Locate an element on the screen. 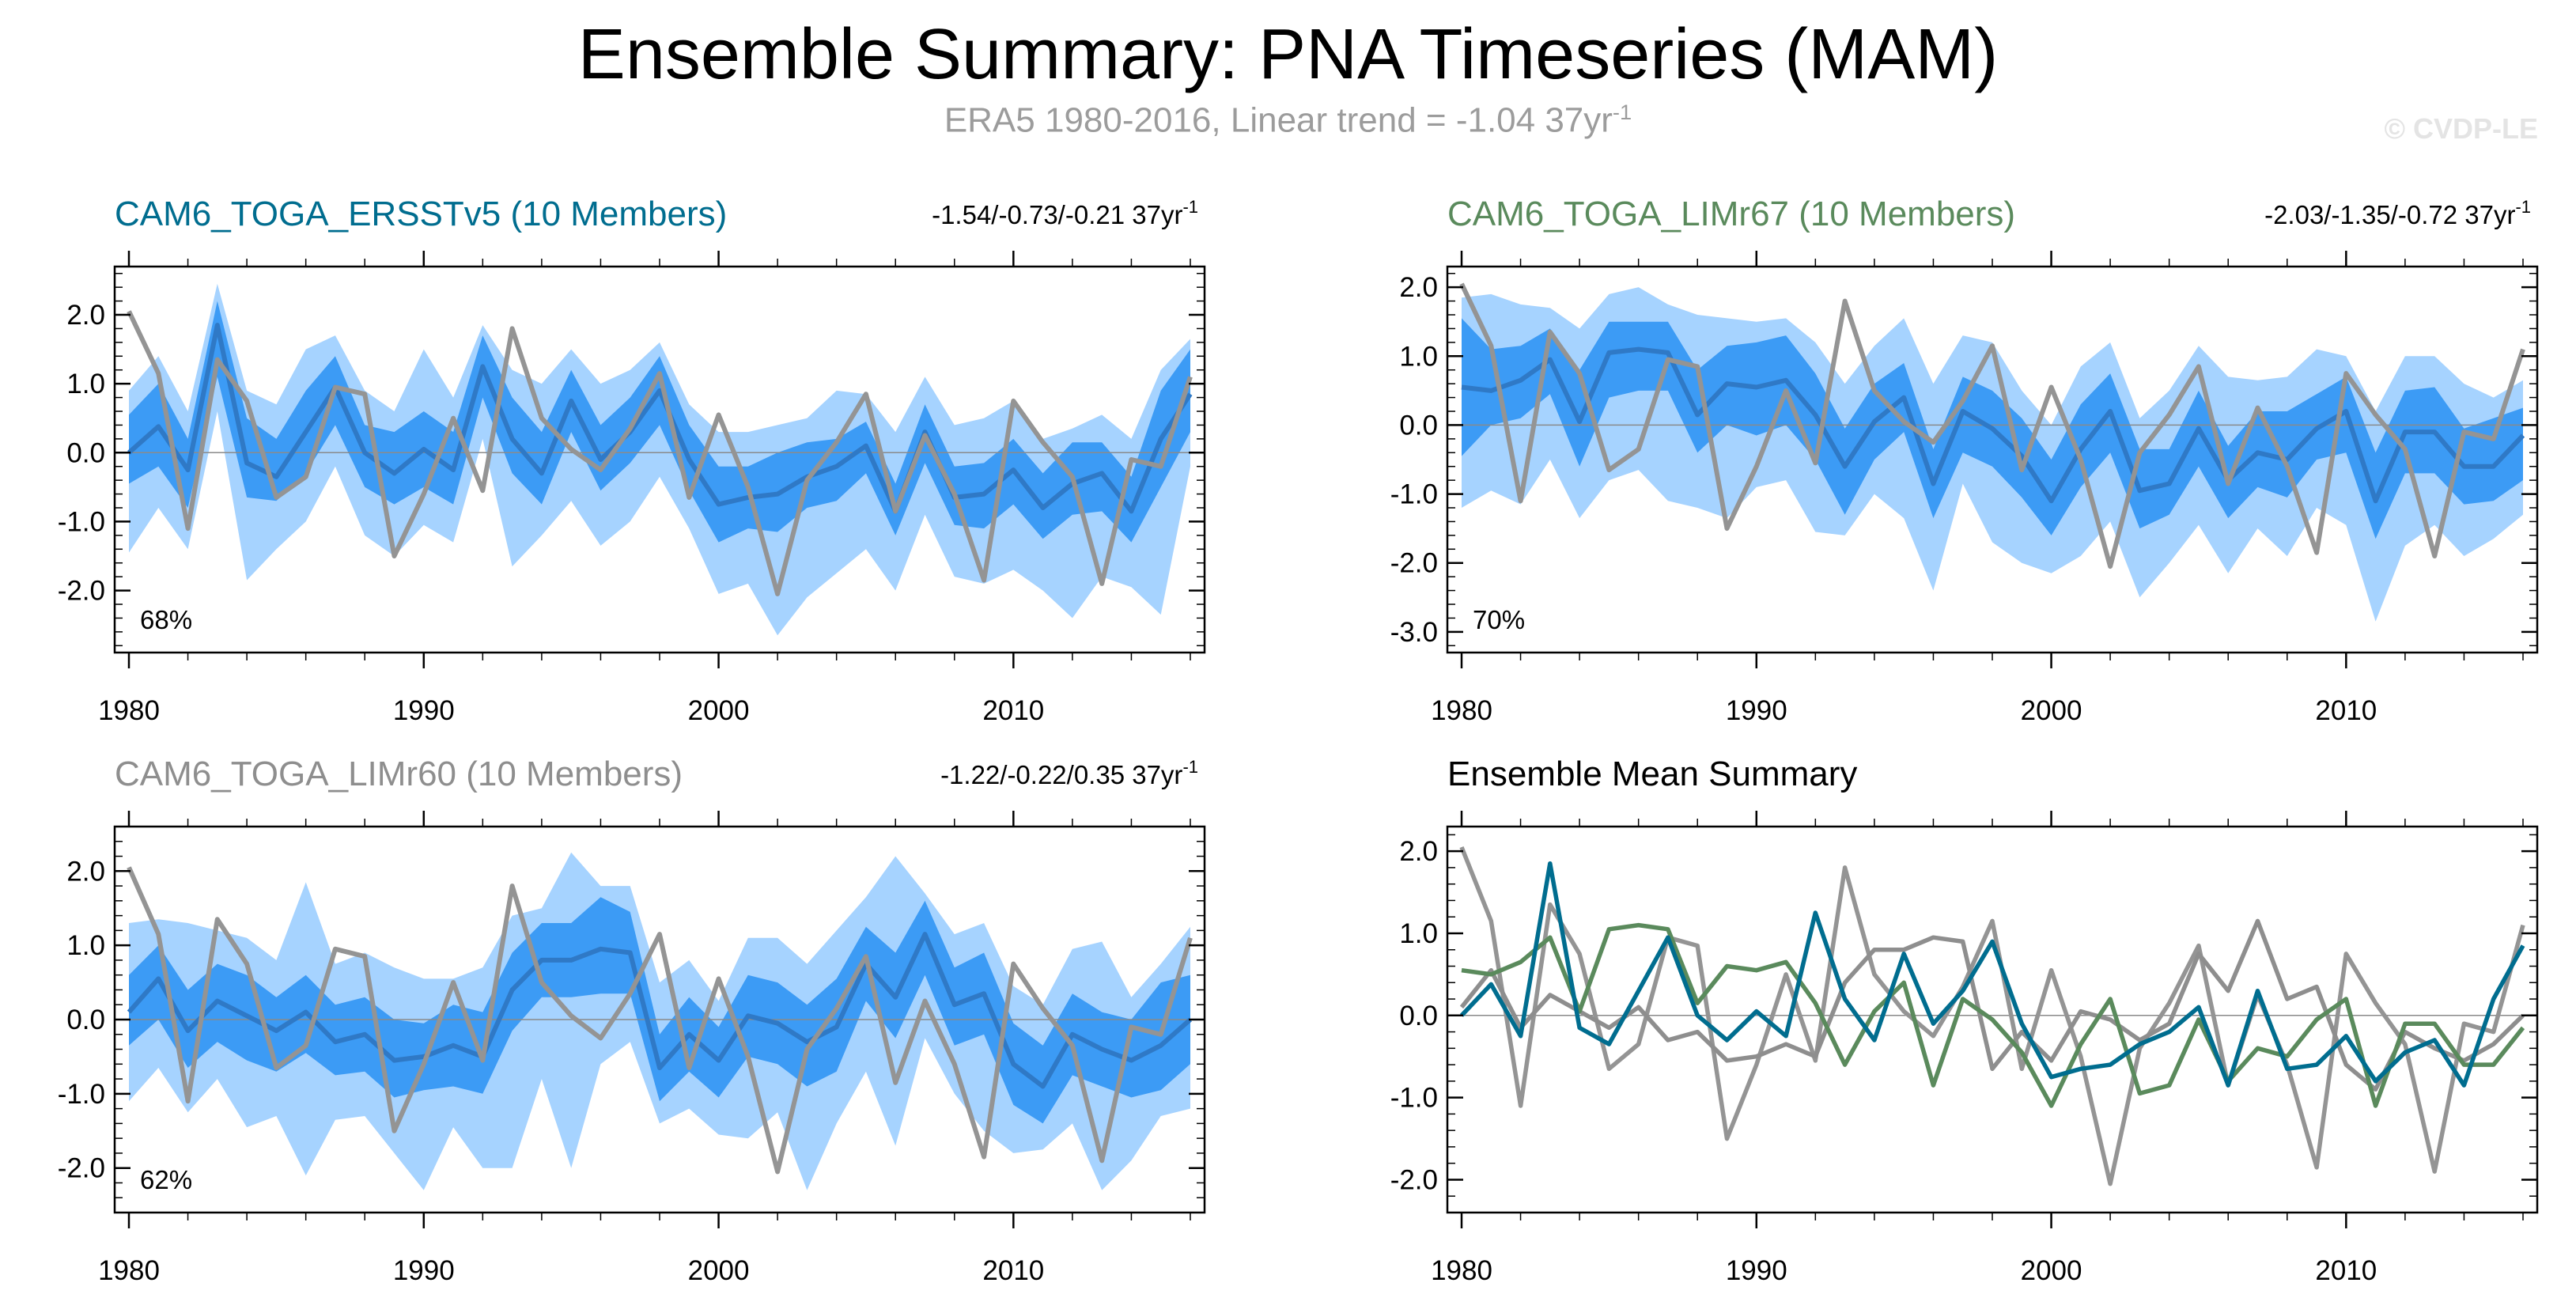 Image resolution: width=2576 pixels, height=1313 pixels. page-title: Ensemble Summary: PNA Timeseries (MAM) is located at coordinates (1288, 54).